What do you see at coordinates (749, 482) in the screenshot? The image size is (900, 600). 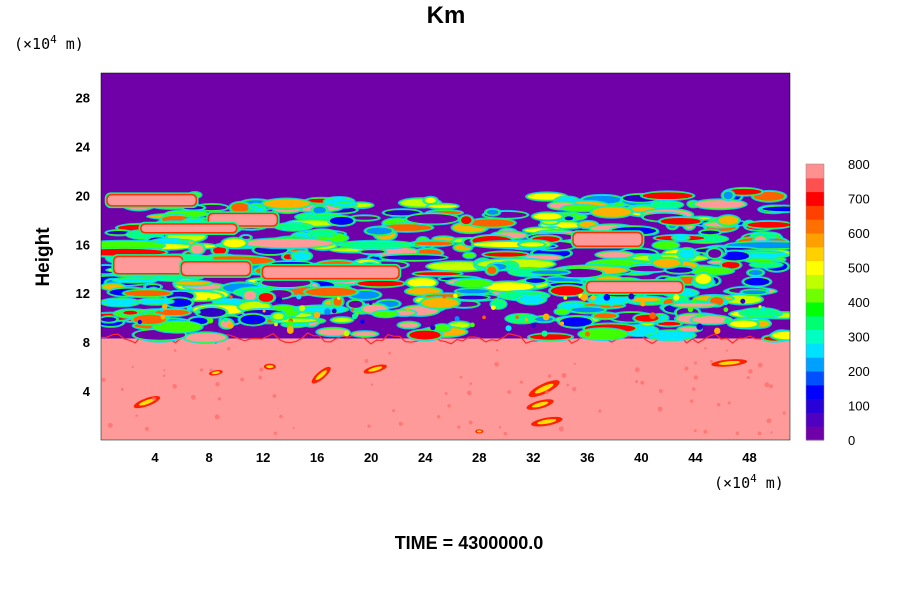 I see `x-axis-unit: (×104 m)` at bounding box center [749, 482].